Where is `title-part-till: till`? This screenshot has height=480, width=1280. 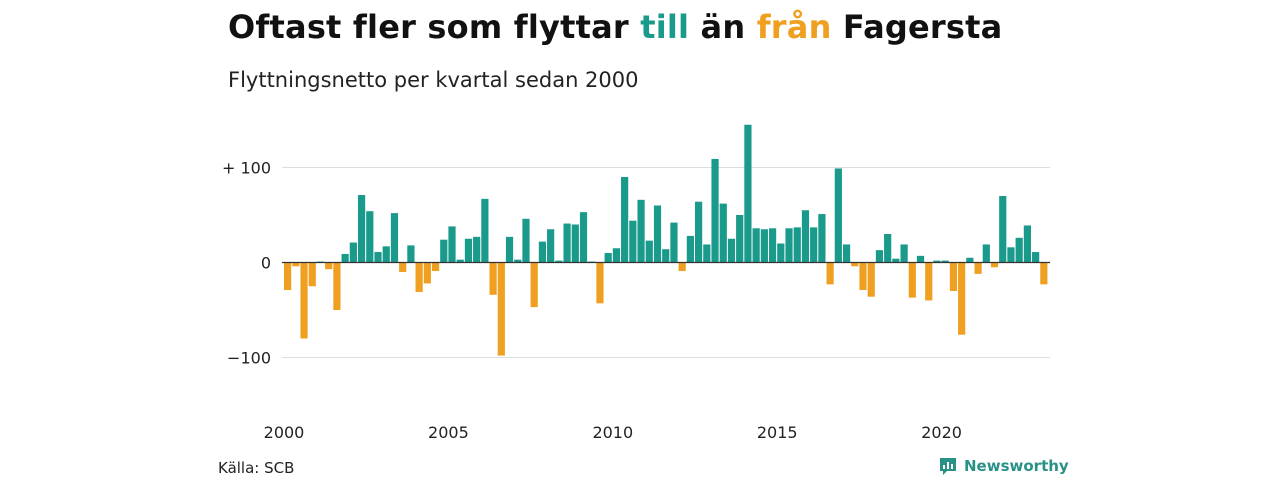
title-part-till: till is located at coordinates (665, 27).